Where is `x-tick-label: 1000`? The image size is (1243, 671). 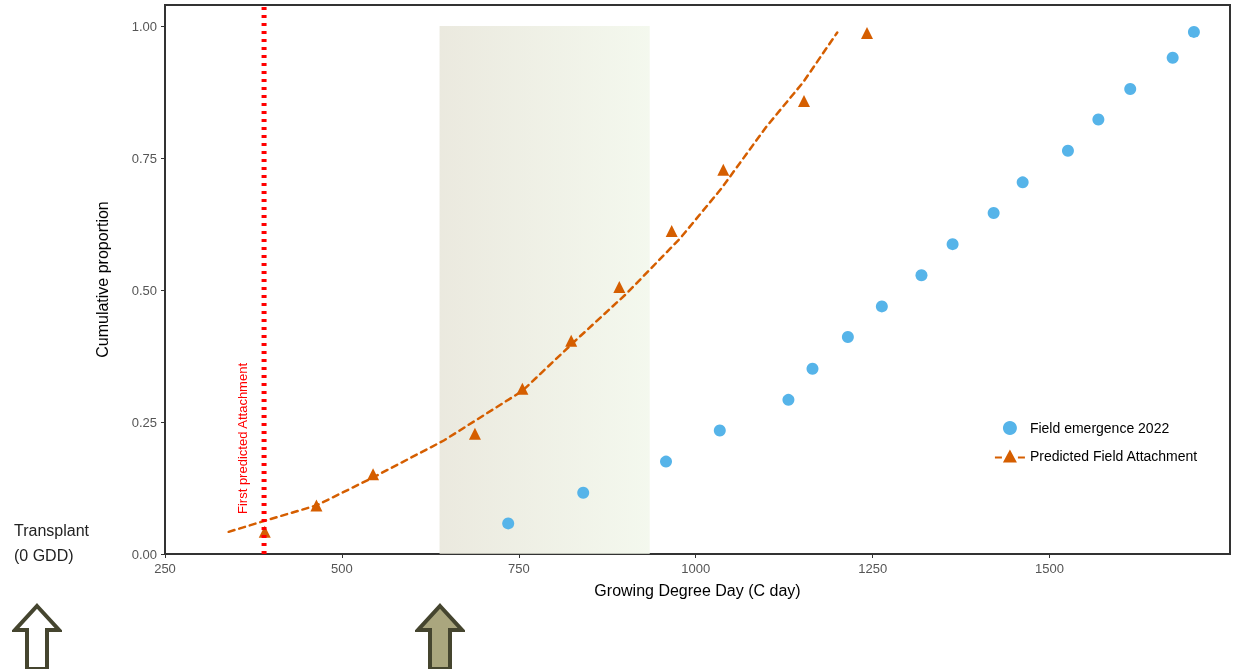 x-tick-label: 1000 is located at coordinates (696, 568).